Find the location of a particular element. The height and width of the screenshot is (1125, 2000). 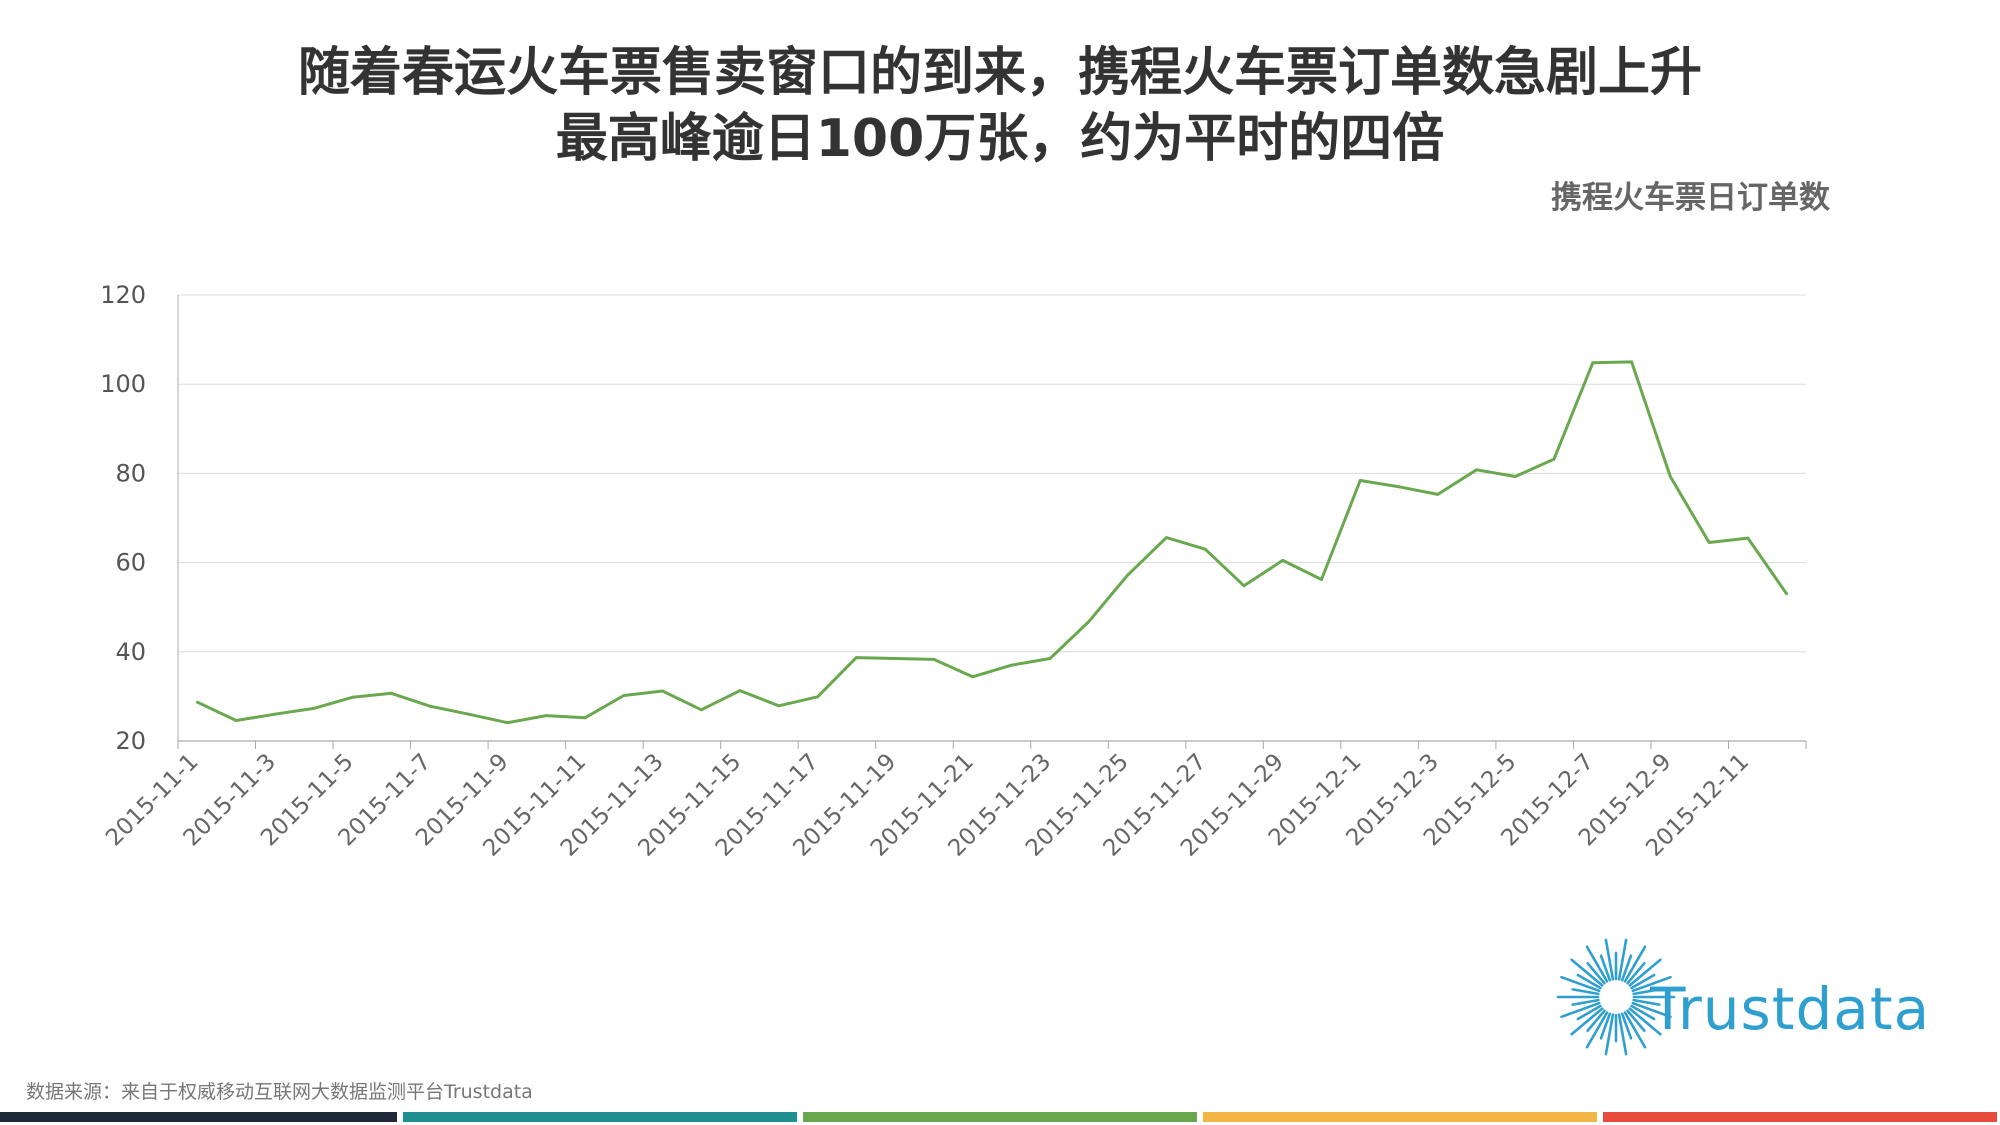

y-tick-label: 100 is located at coordinates (123, 384).